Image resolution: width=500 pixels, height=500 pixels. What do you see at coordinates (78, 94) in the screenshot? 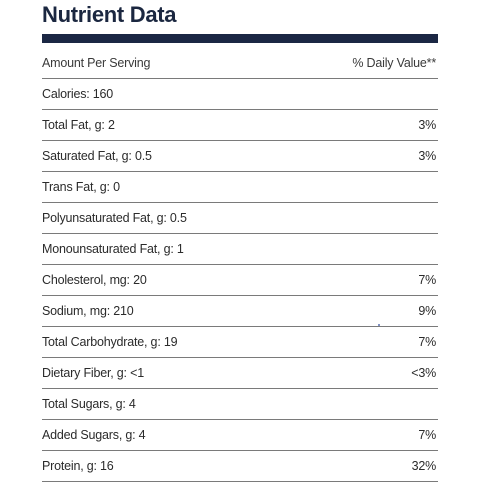
I see `nutrient-label: Calories: 160` at bounding box center [78, 94].